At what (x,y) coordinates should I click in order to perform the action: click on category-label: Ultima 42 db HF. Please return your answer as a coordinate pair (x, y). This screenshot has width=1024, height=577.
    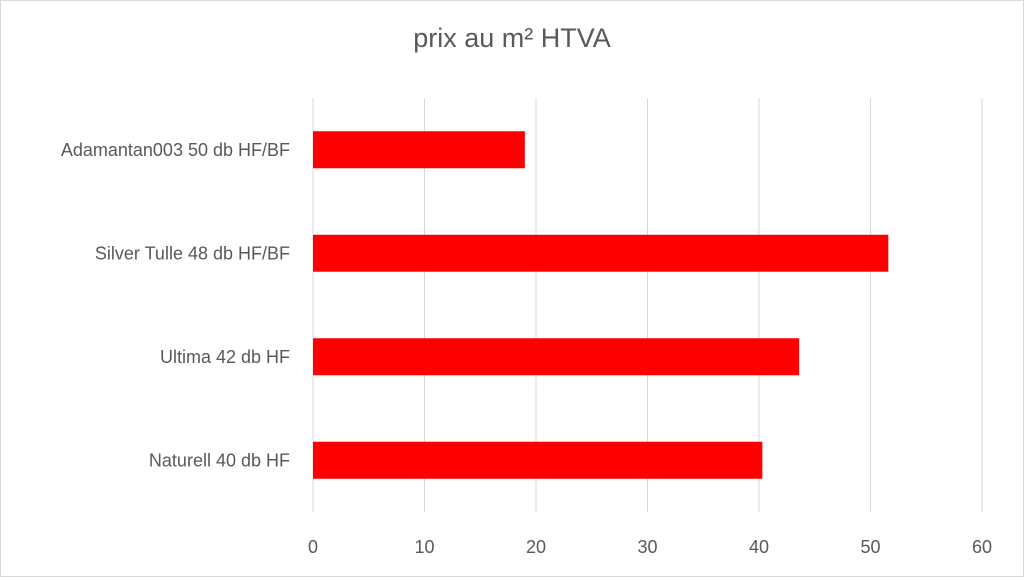
    Looking at the image, I should click on (225, 357).